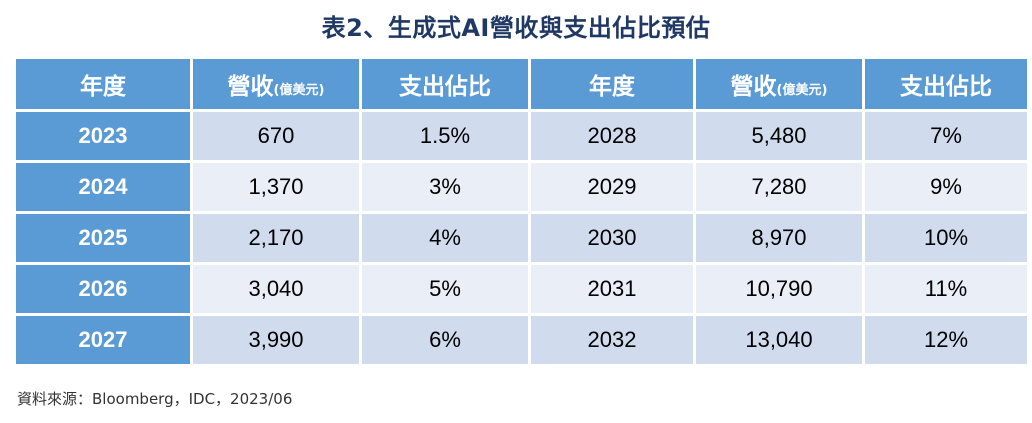  I want to click on year-cell: 2032, so click(612, 340).